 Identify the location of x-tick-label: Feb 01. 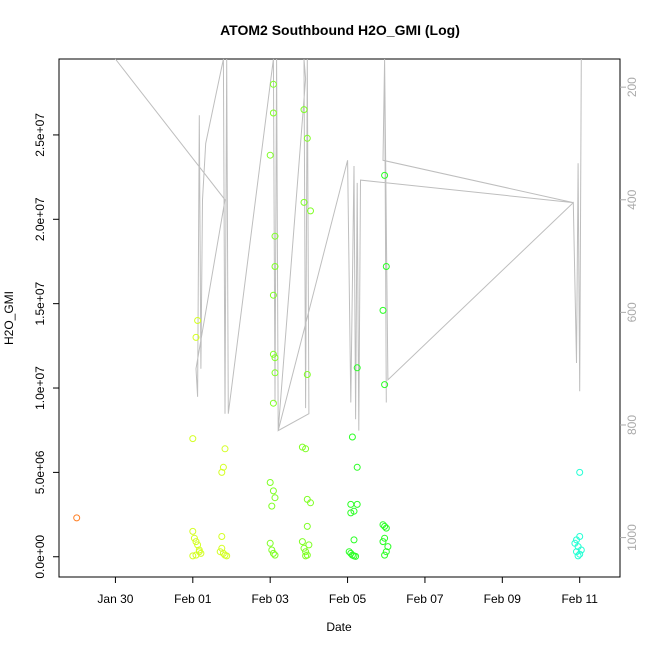
(193, 599).